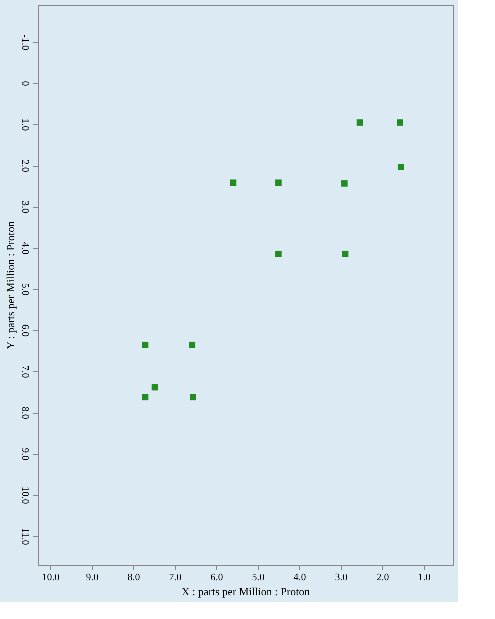 The image size is (495, 619). Describe the element at coordinates (25, 125) in the screenshot. I see `y-tick-label: 1.0` at that location.